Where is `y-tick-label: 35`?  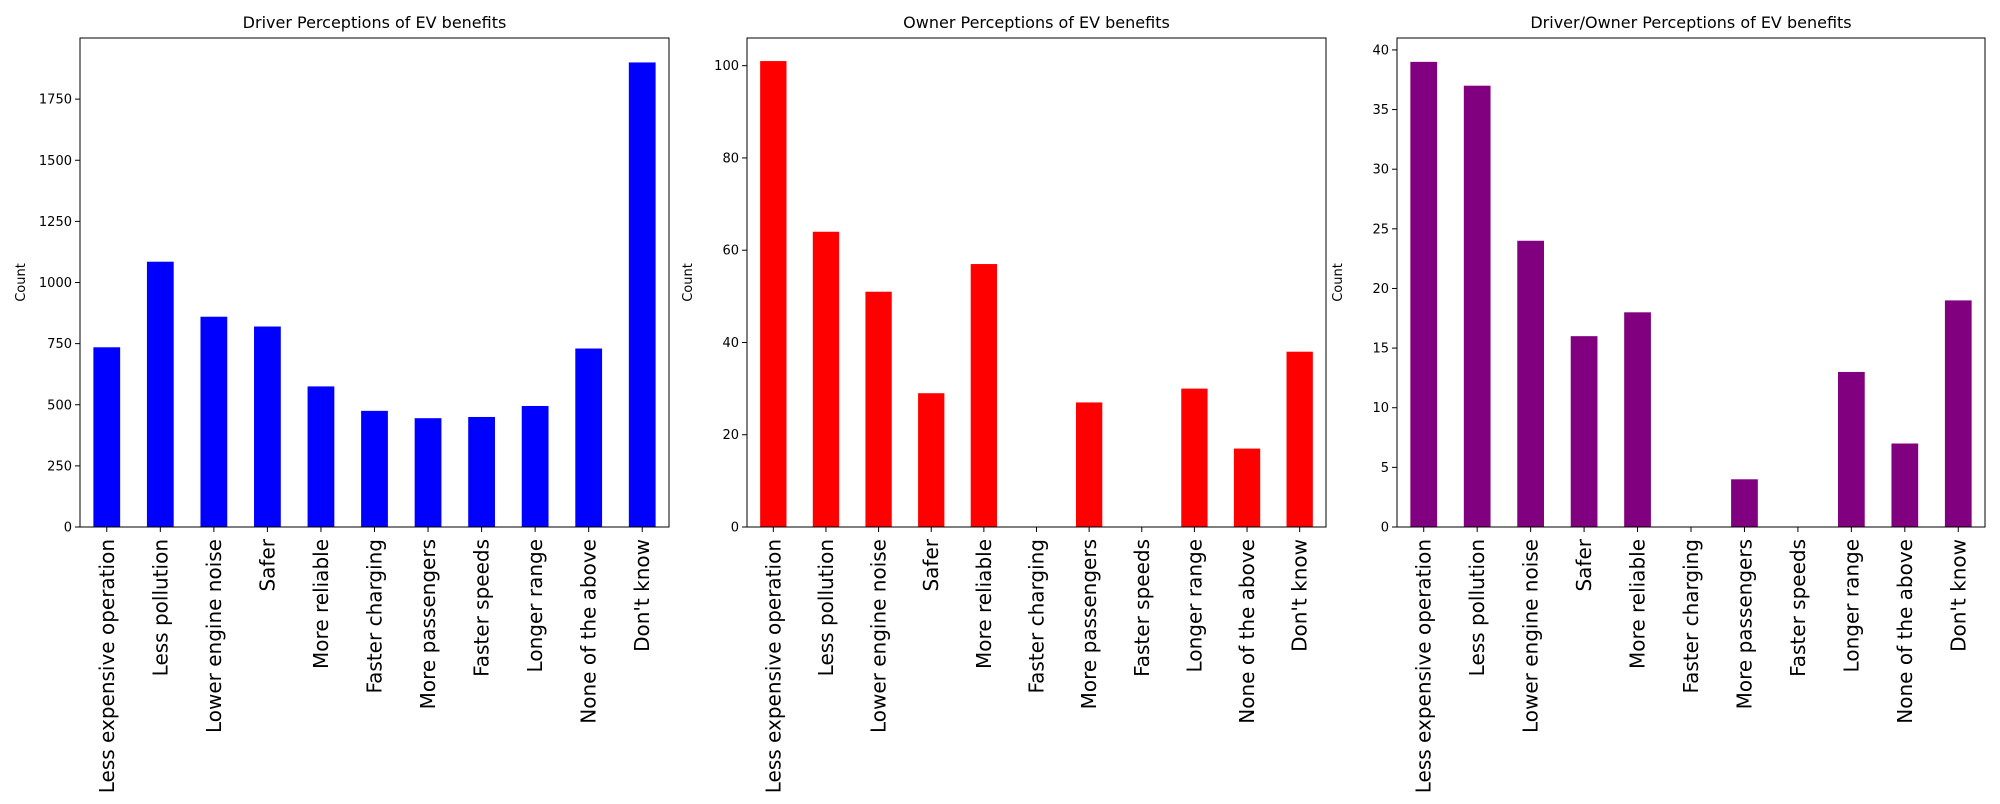
y-tick-label: 35 is located at coordinates (1380, 110).